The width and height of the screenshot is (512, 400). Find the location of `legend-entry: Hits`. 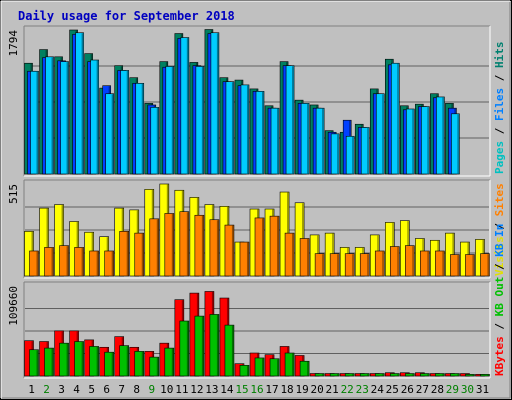

legend-entry: Hits is located at coordinates (499, 55).